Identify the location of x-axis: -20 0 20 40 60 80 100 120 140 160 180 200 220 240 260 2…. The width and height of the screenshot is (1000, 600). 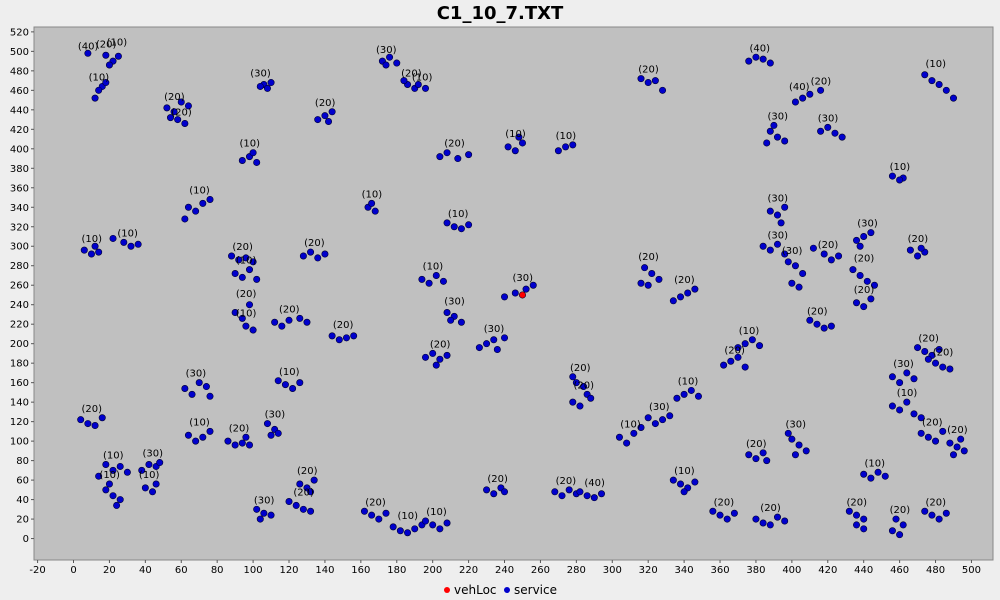
(505, 568).